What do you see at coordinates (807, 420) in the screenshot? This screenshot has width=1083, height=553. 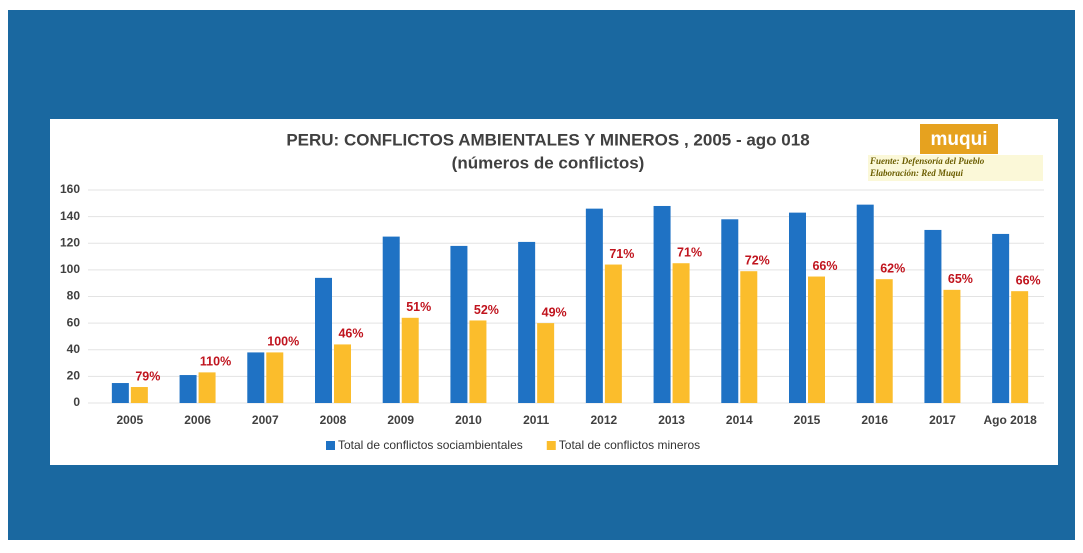 I see `x-tick-label: 2015` at bounding box center [807, 420].